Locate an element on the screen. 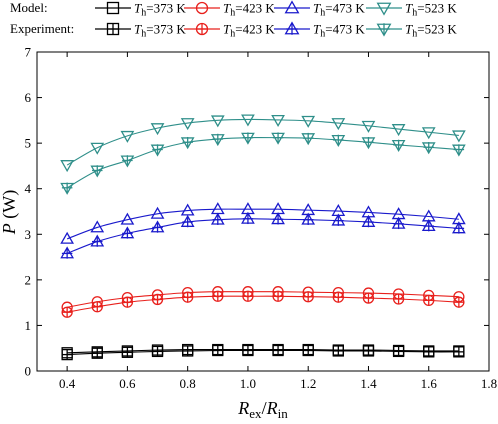 This screenshot has height=424, width=498. y-tick-label: 2 is located at coordinates (28, 279).